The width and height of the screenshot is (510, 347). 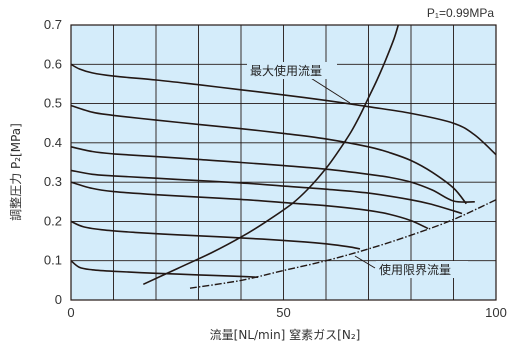 I want to click on x-tick-label: 50, so click(x=283, y=312).